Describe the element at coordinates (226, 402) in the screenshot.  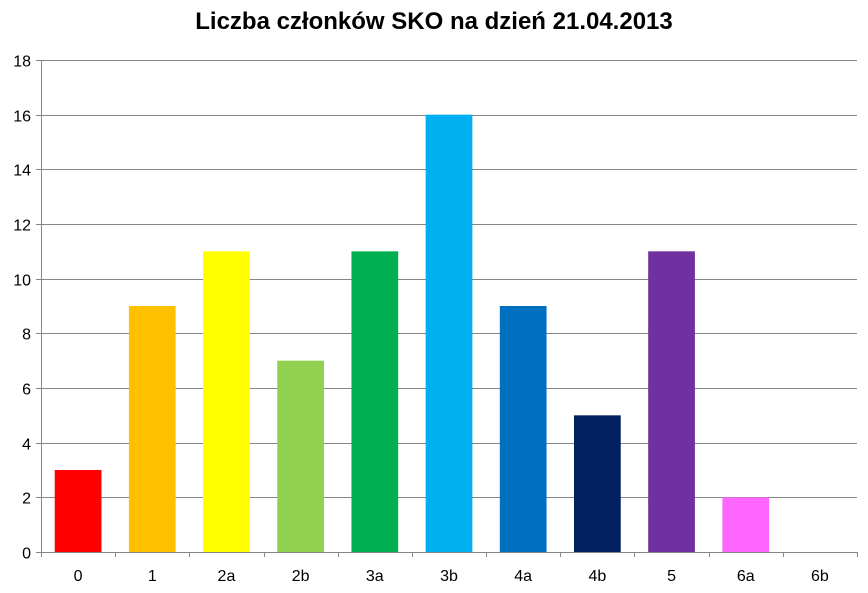
I see `bar-2a` at that location.